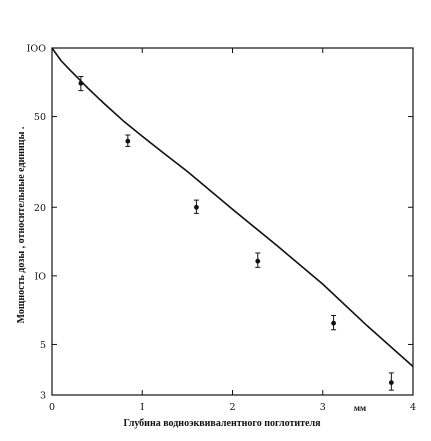 Image resolution: width=431 pixels, height=441 pixels. I want to click on y-tick-label: 5, so click(43, 345).